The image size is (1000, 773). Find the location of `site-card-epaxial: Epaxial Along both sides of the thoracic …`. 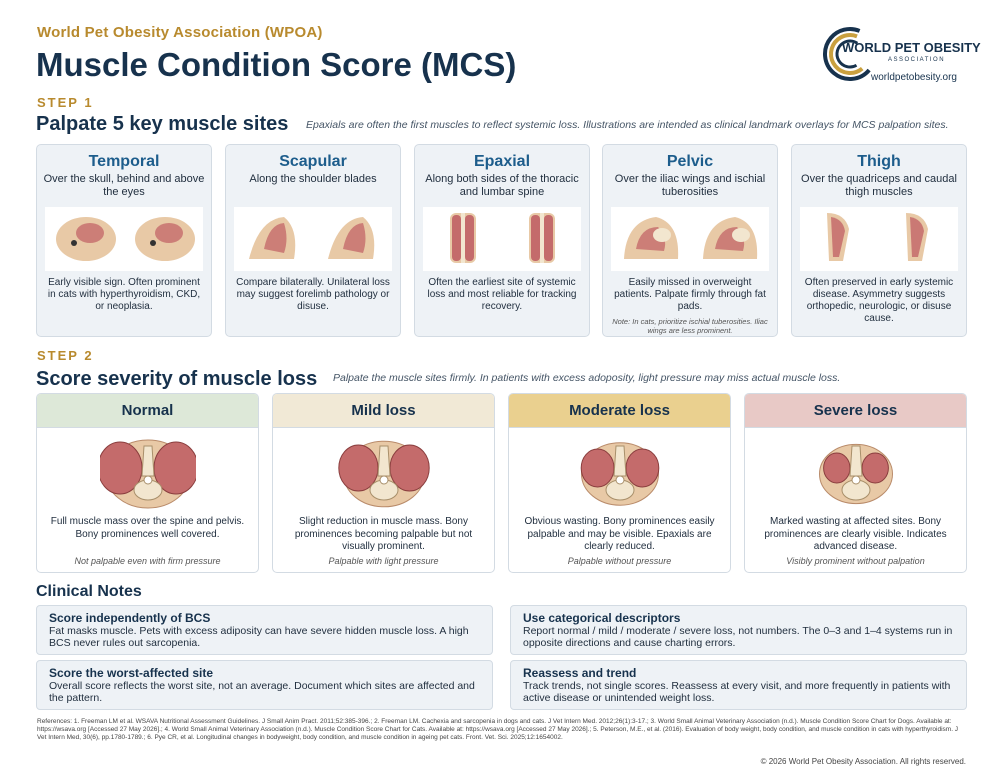

site-card-epaxial: Epaxial Along both sides of the thoracic … is located at coordinates (502, 240).